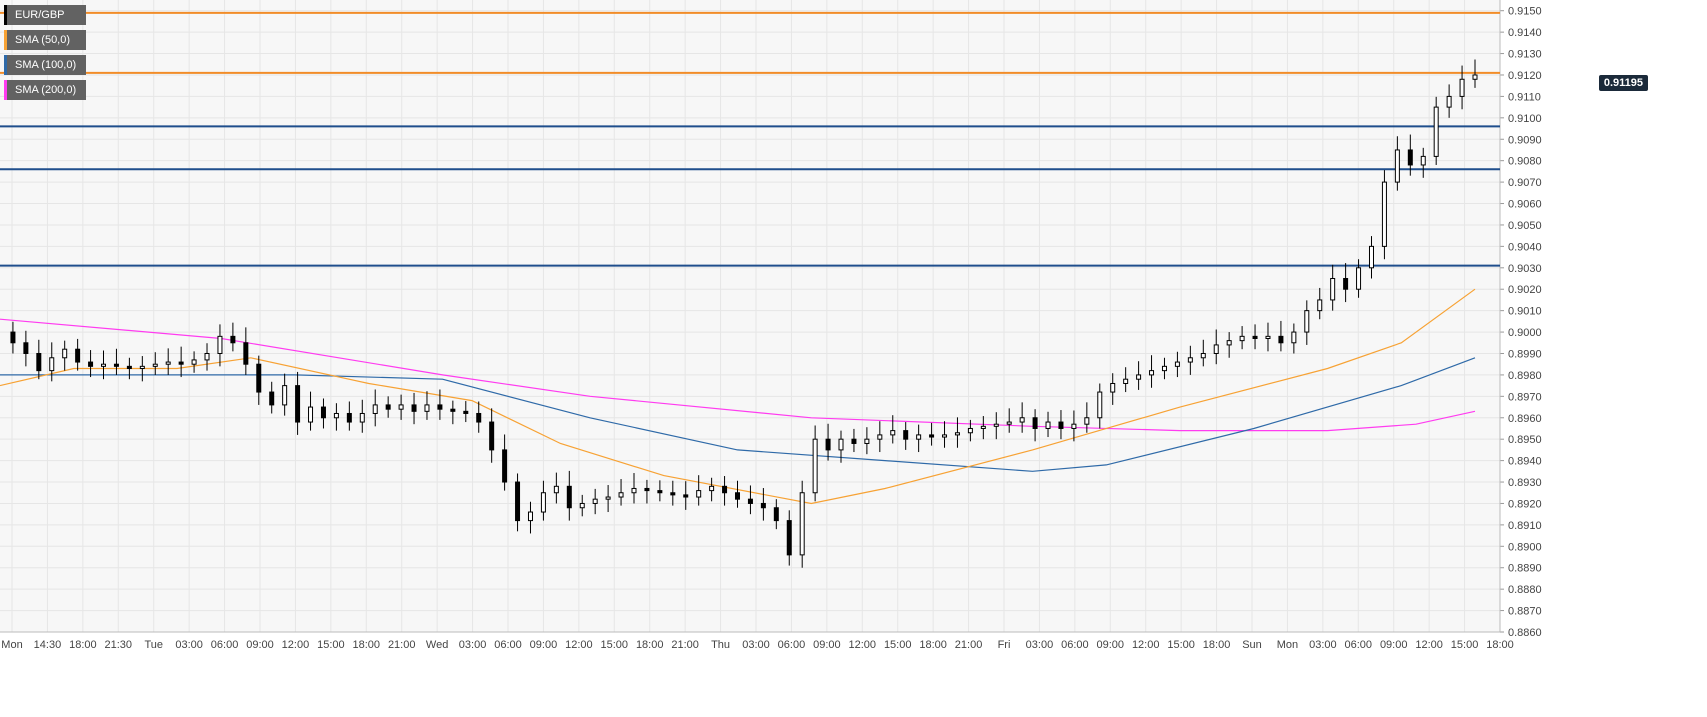 The width and height of the screenshot is (1707, 717). What do you see at coordinates (5, 40) in the screenshot?
I see `sma50-swatch` at bounding box center [5, 40].